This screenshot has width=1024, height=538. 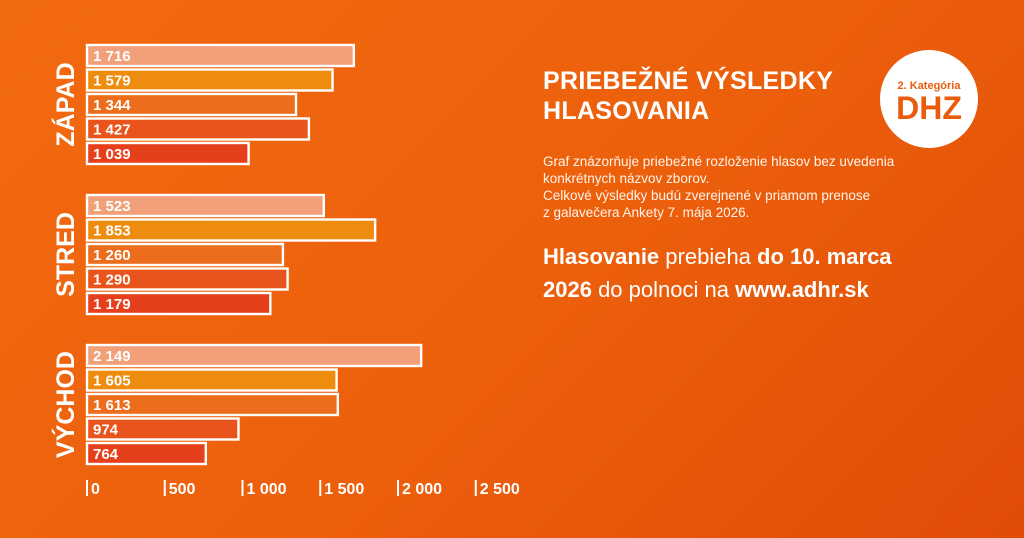 What do you see at coordinates (112, 105) in the screenshot?
I see `bar-value-label: 1 344` at bounding box center [112, 105].